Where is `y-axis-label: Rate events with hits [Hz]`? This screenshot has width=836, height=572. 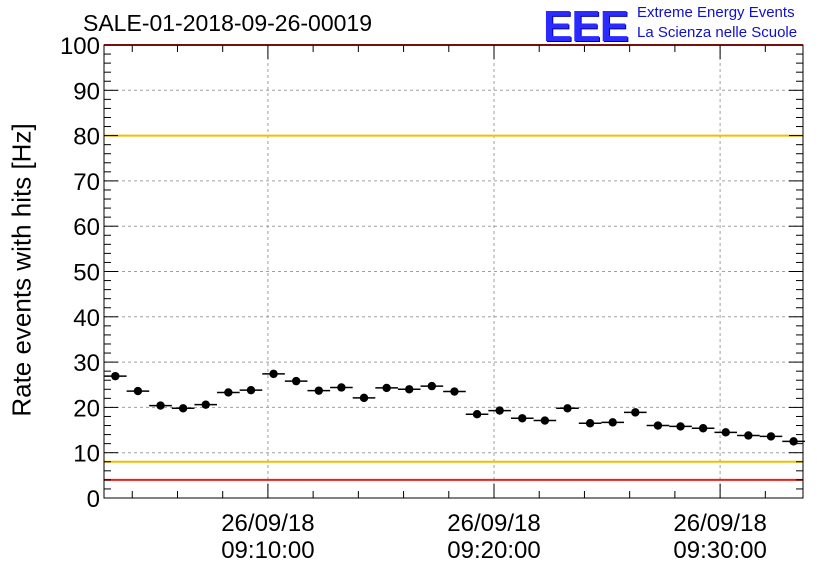 y-axis-label: Rate events with hits [Hz] is located at coordinates (21, 270).